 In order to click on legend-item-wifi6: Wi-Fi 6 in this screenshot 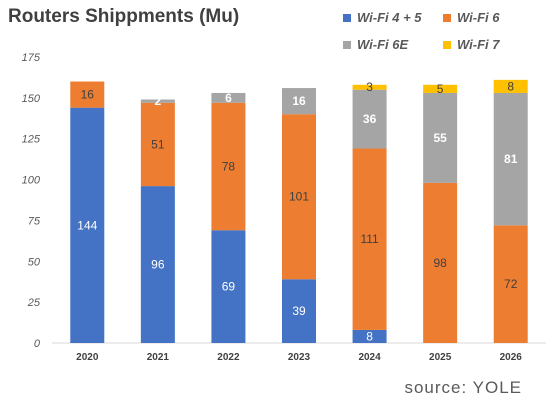, I will do `click(471, 17)`.